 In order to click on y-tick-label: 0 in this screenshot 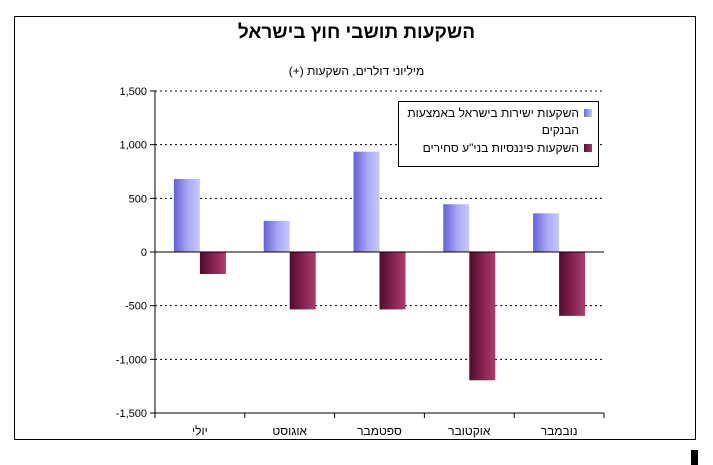, I will do `click(144, 253)`.